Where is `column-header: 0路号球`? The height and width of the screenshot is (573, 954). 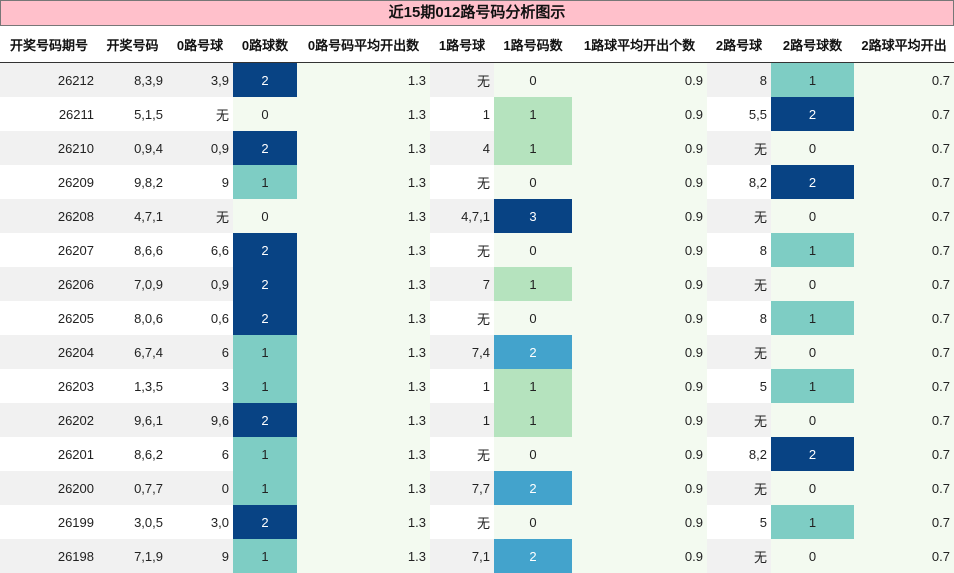
column-header: 0路号球 is located at coordinates (200, 45).